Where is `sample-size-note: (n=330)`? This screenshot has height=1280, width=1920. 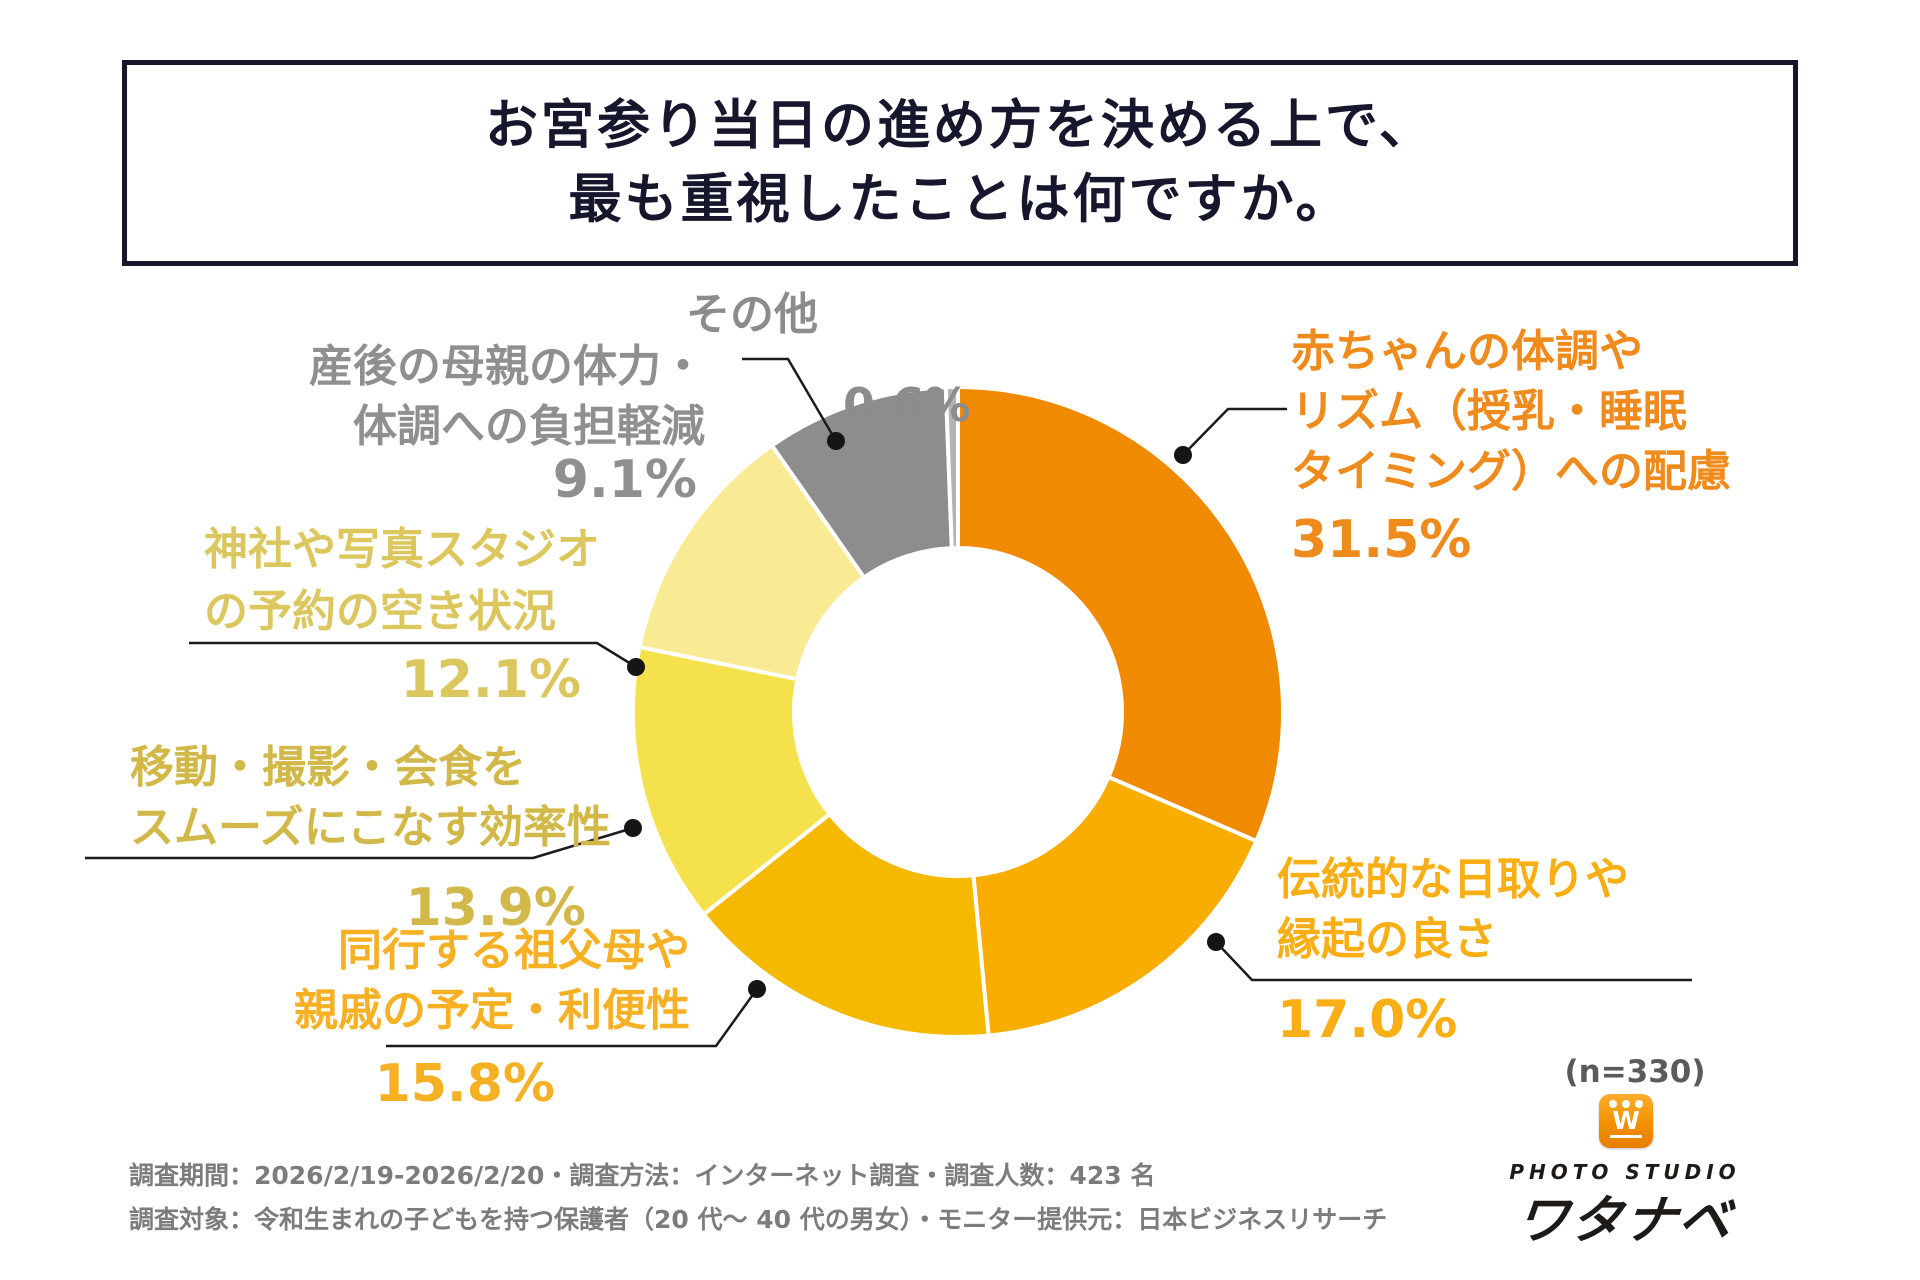
sample-size-note: (n=330) is located at coordinates (1635, 1072).